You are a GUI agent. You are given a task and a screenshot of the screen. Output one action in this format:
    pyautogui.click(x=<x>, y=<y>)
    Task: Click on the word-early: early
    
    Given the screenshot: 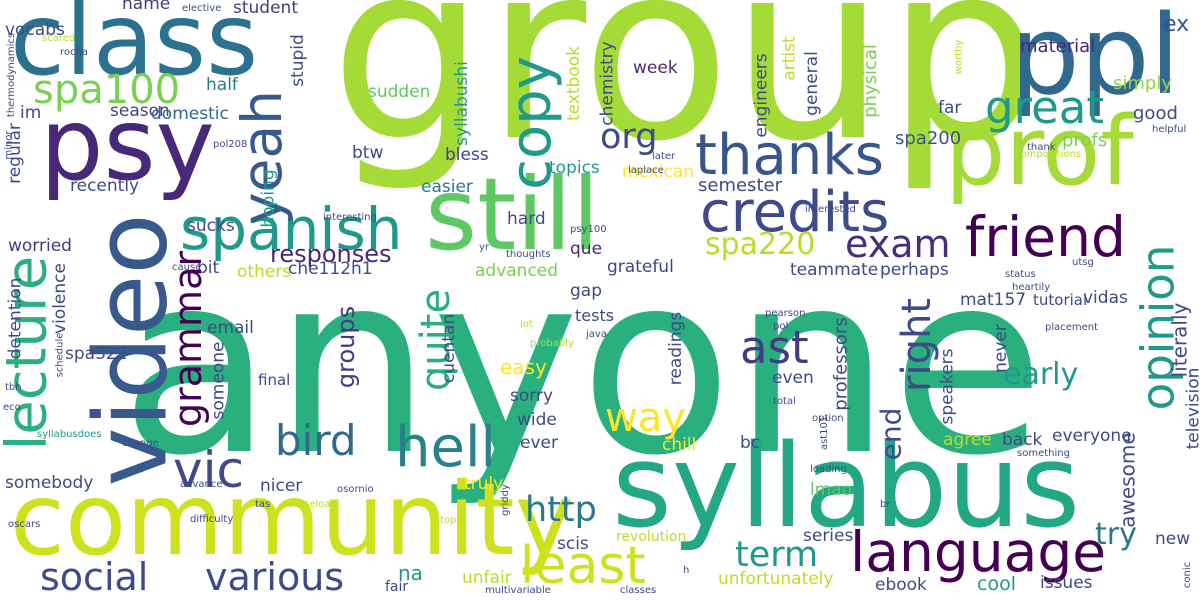 What is the action you would take?
    pyautogui.click(x=1041, y=374)
    